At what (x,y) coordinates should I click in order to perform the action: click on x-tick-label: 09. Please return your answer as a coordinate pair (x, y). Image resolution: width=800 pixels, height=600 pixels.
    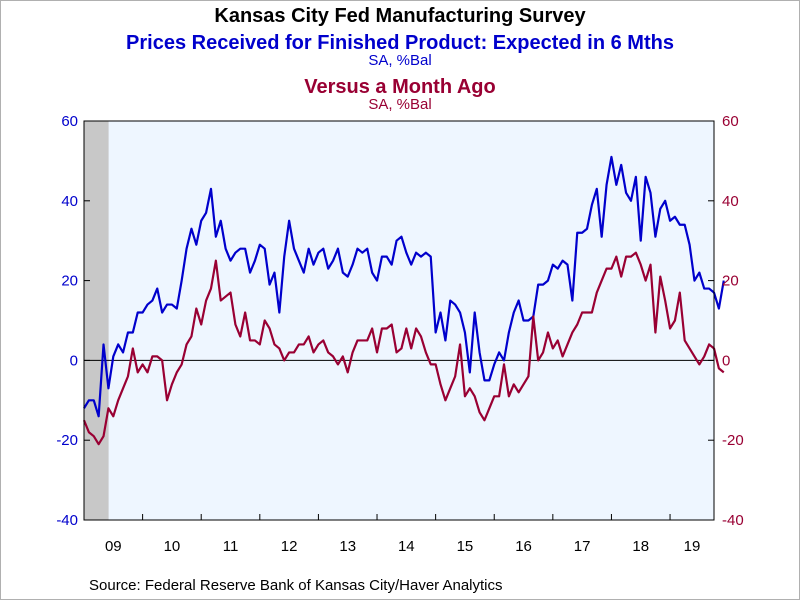
    Looking at the image, I should click on (113, 546).